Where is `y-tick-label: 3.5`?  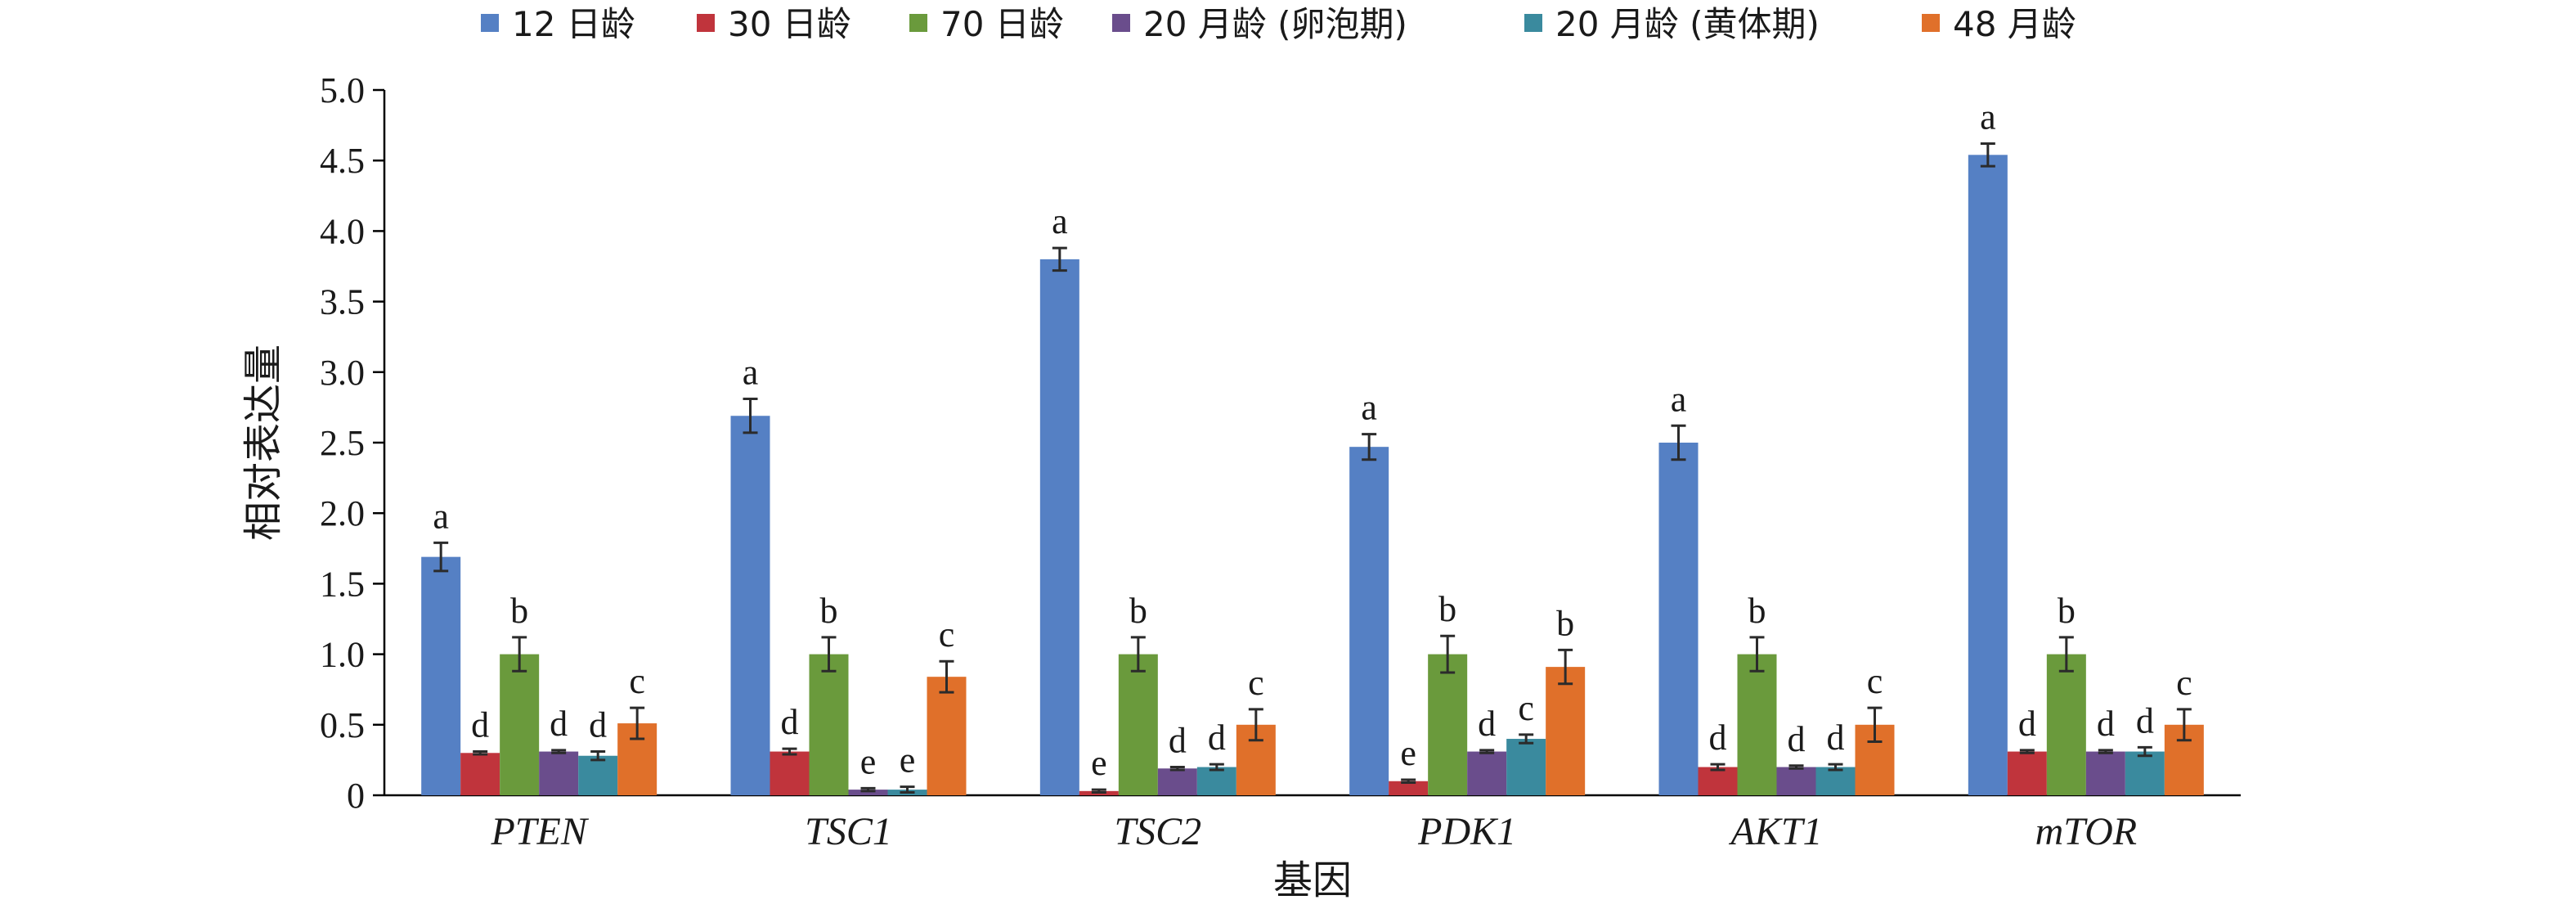
y-tick-label: 3.5 is located at coordinates (342, 302).